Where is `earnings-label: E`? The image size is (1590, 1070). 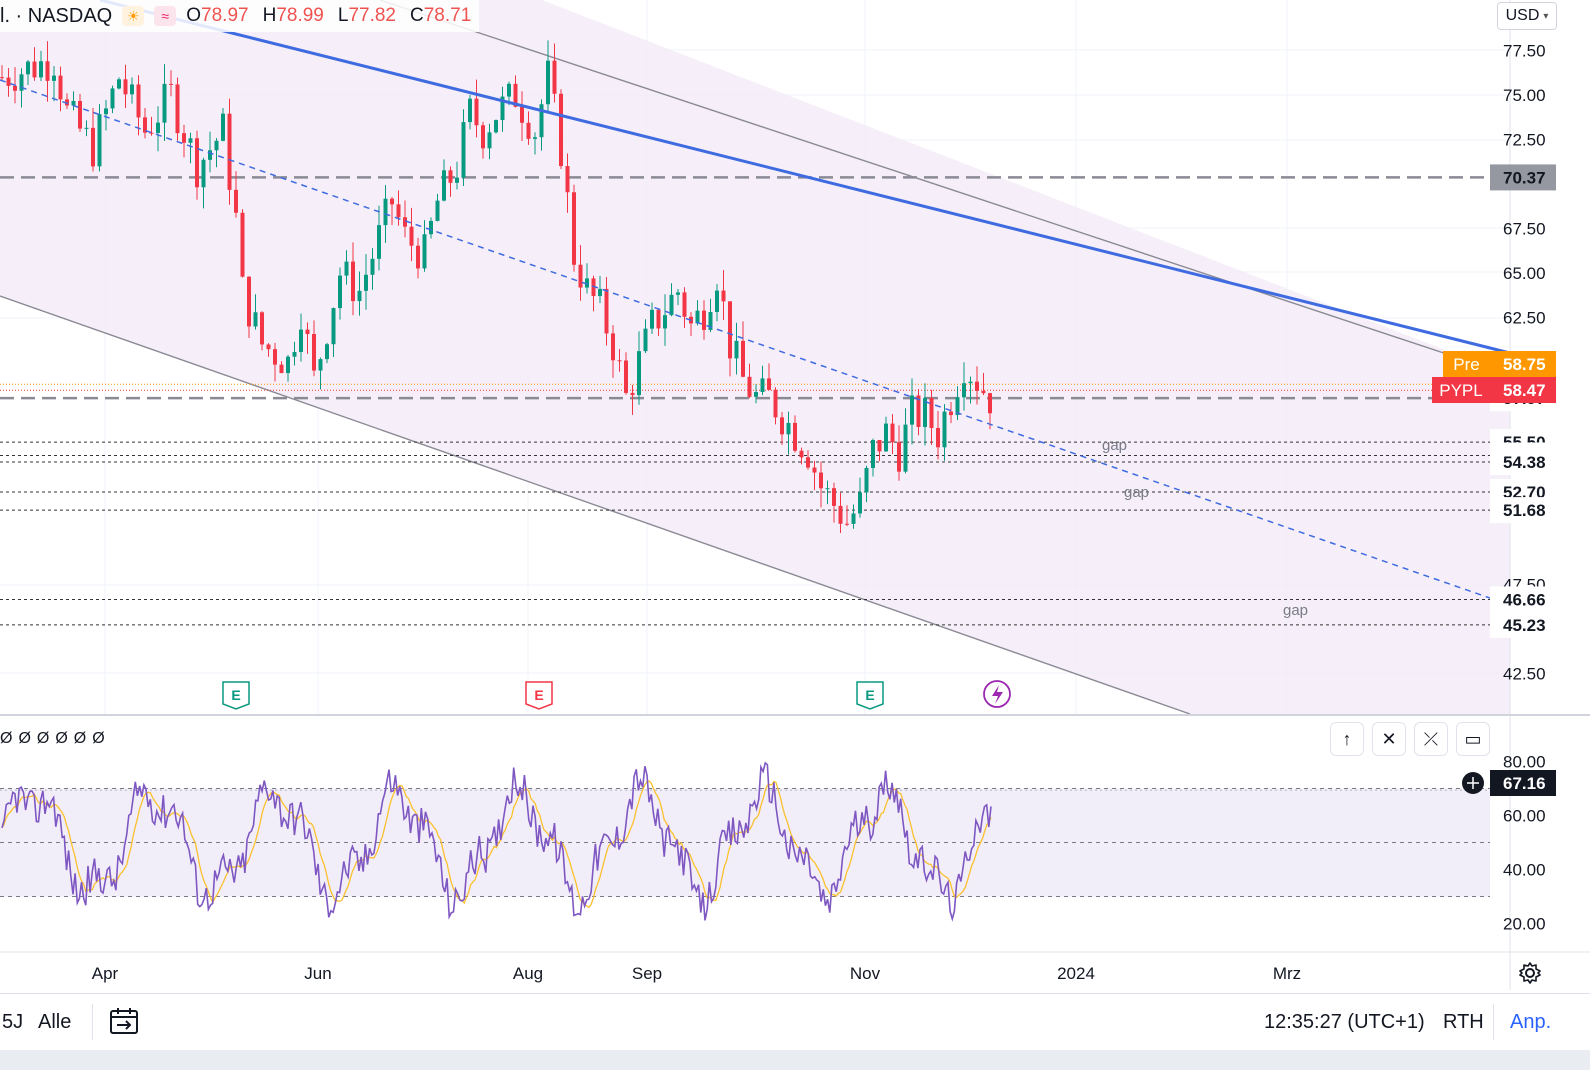 earnings-label: E is located at coordinates (235, 695).